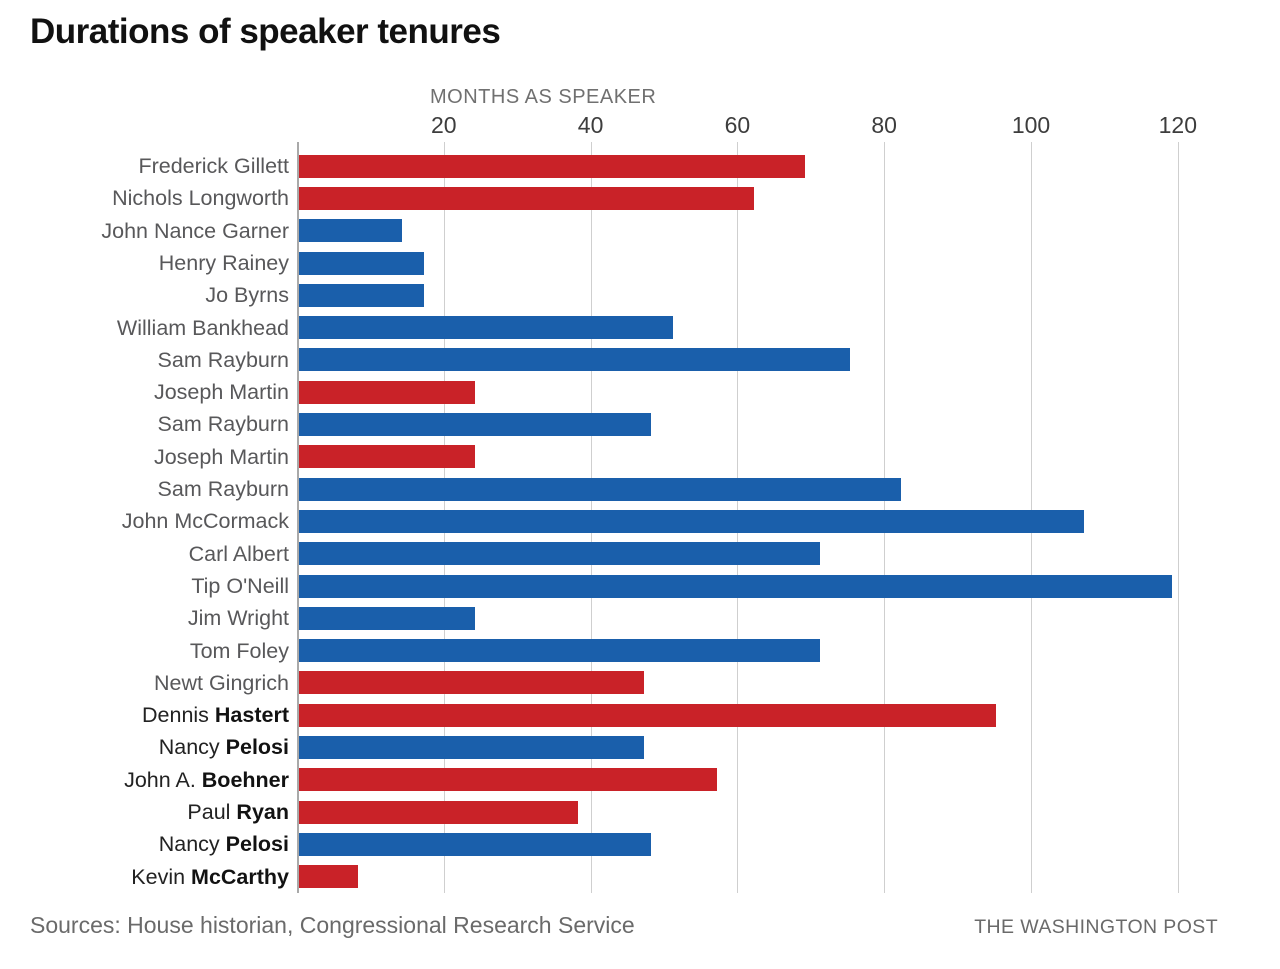 The image size is (1280, 969). I want to click on speaker-first-name: Henry Rainey, so click(223, 262).